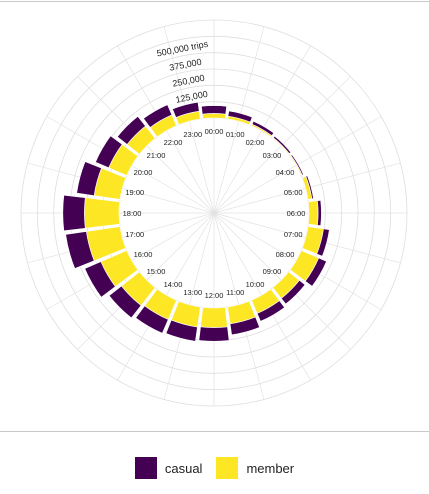 The width and height of the screenshot is (429, 494). I want to click on hour-label-3: 03:00, so click(272, 155).